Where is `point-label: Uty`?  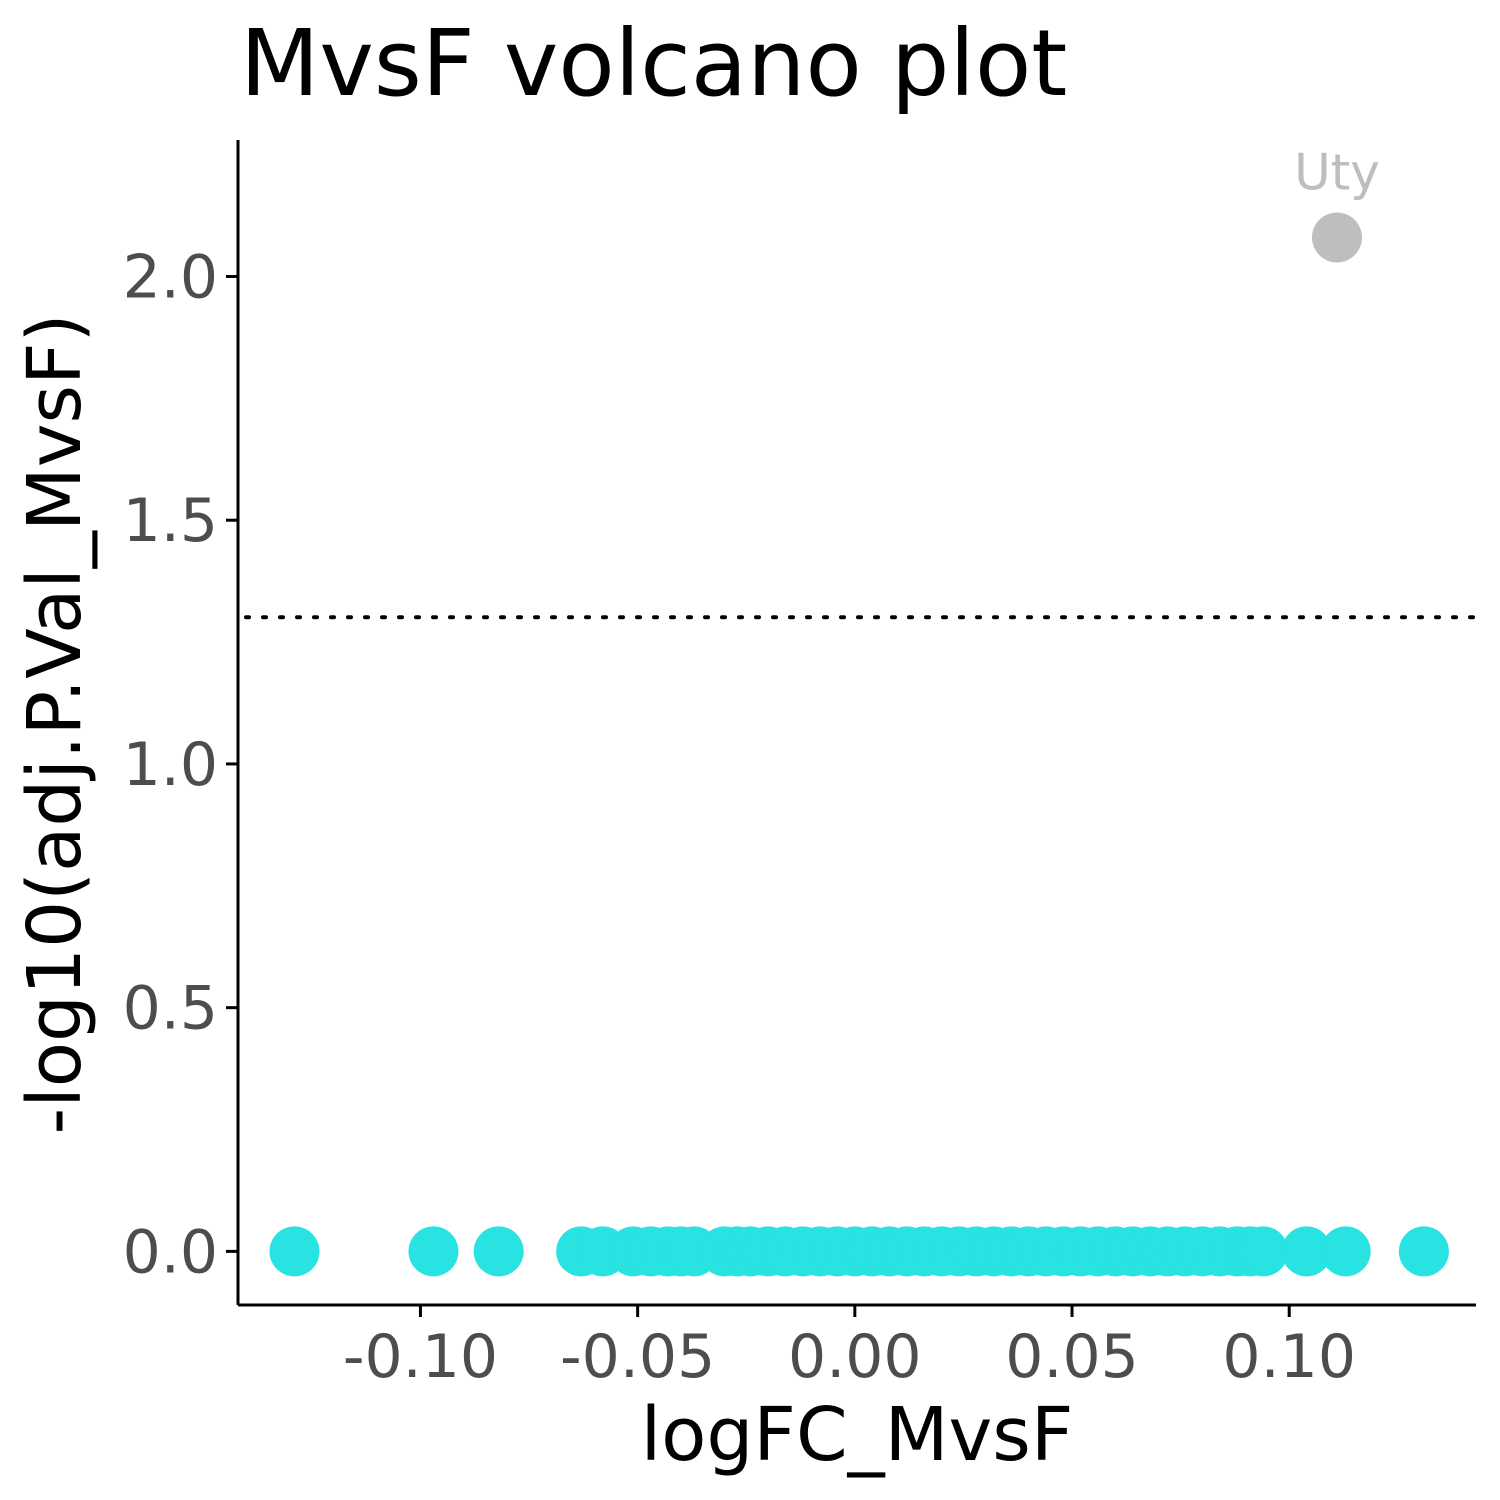
point-label: Uty is located at coordinates (1337, 172).